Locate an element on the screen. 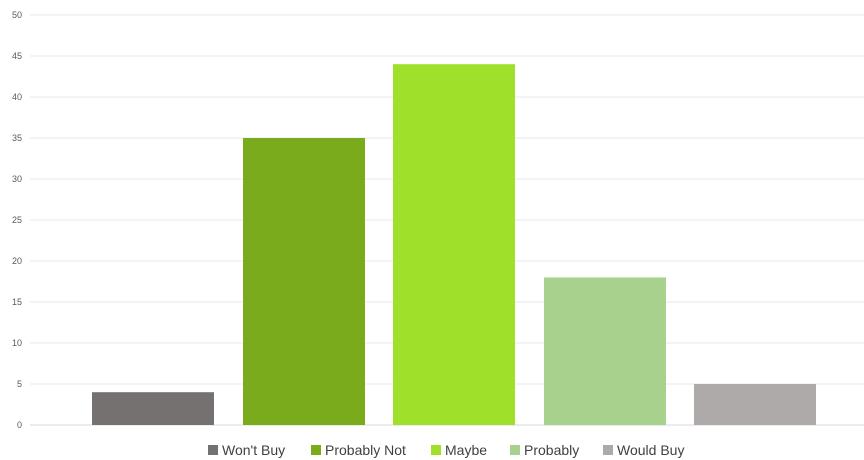  y-axis-tick-labels: 0 5 10 15 20 25 30 35 40 45 50 is located at coordinates (17, 220).